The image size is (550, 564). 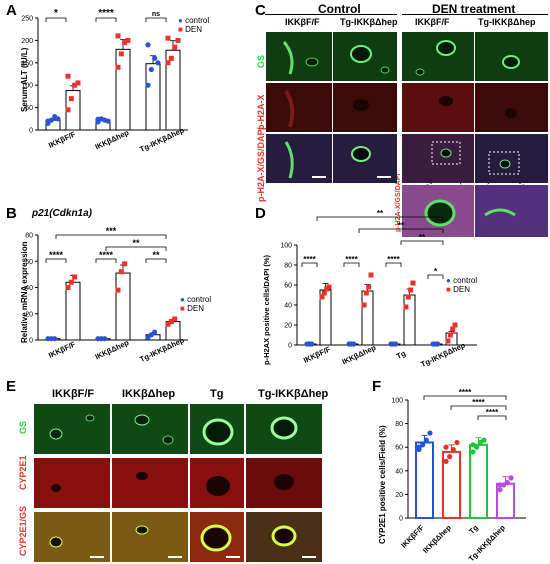 I want to click on panel-d-legend: ● control ■ DEN, so click(x=462, y=285).